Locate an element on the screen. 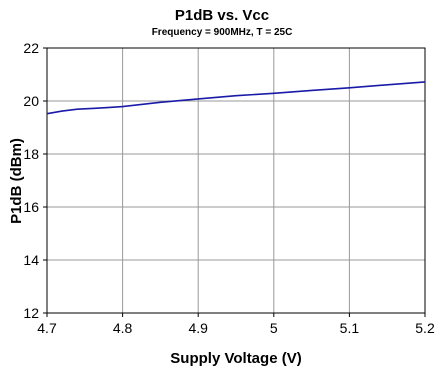 This screenshot has height=371, width=436. y-tick-label: 22 is located at coordinates (31, 48).